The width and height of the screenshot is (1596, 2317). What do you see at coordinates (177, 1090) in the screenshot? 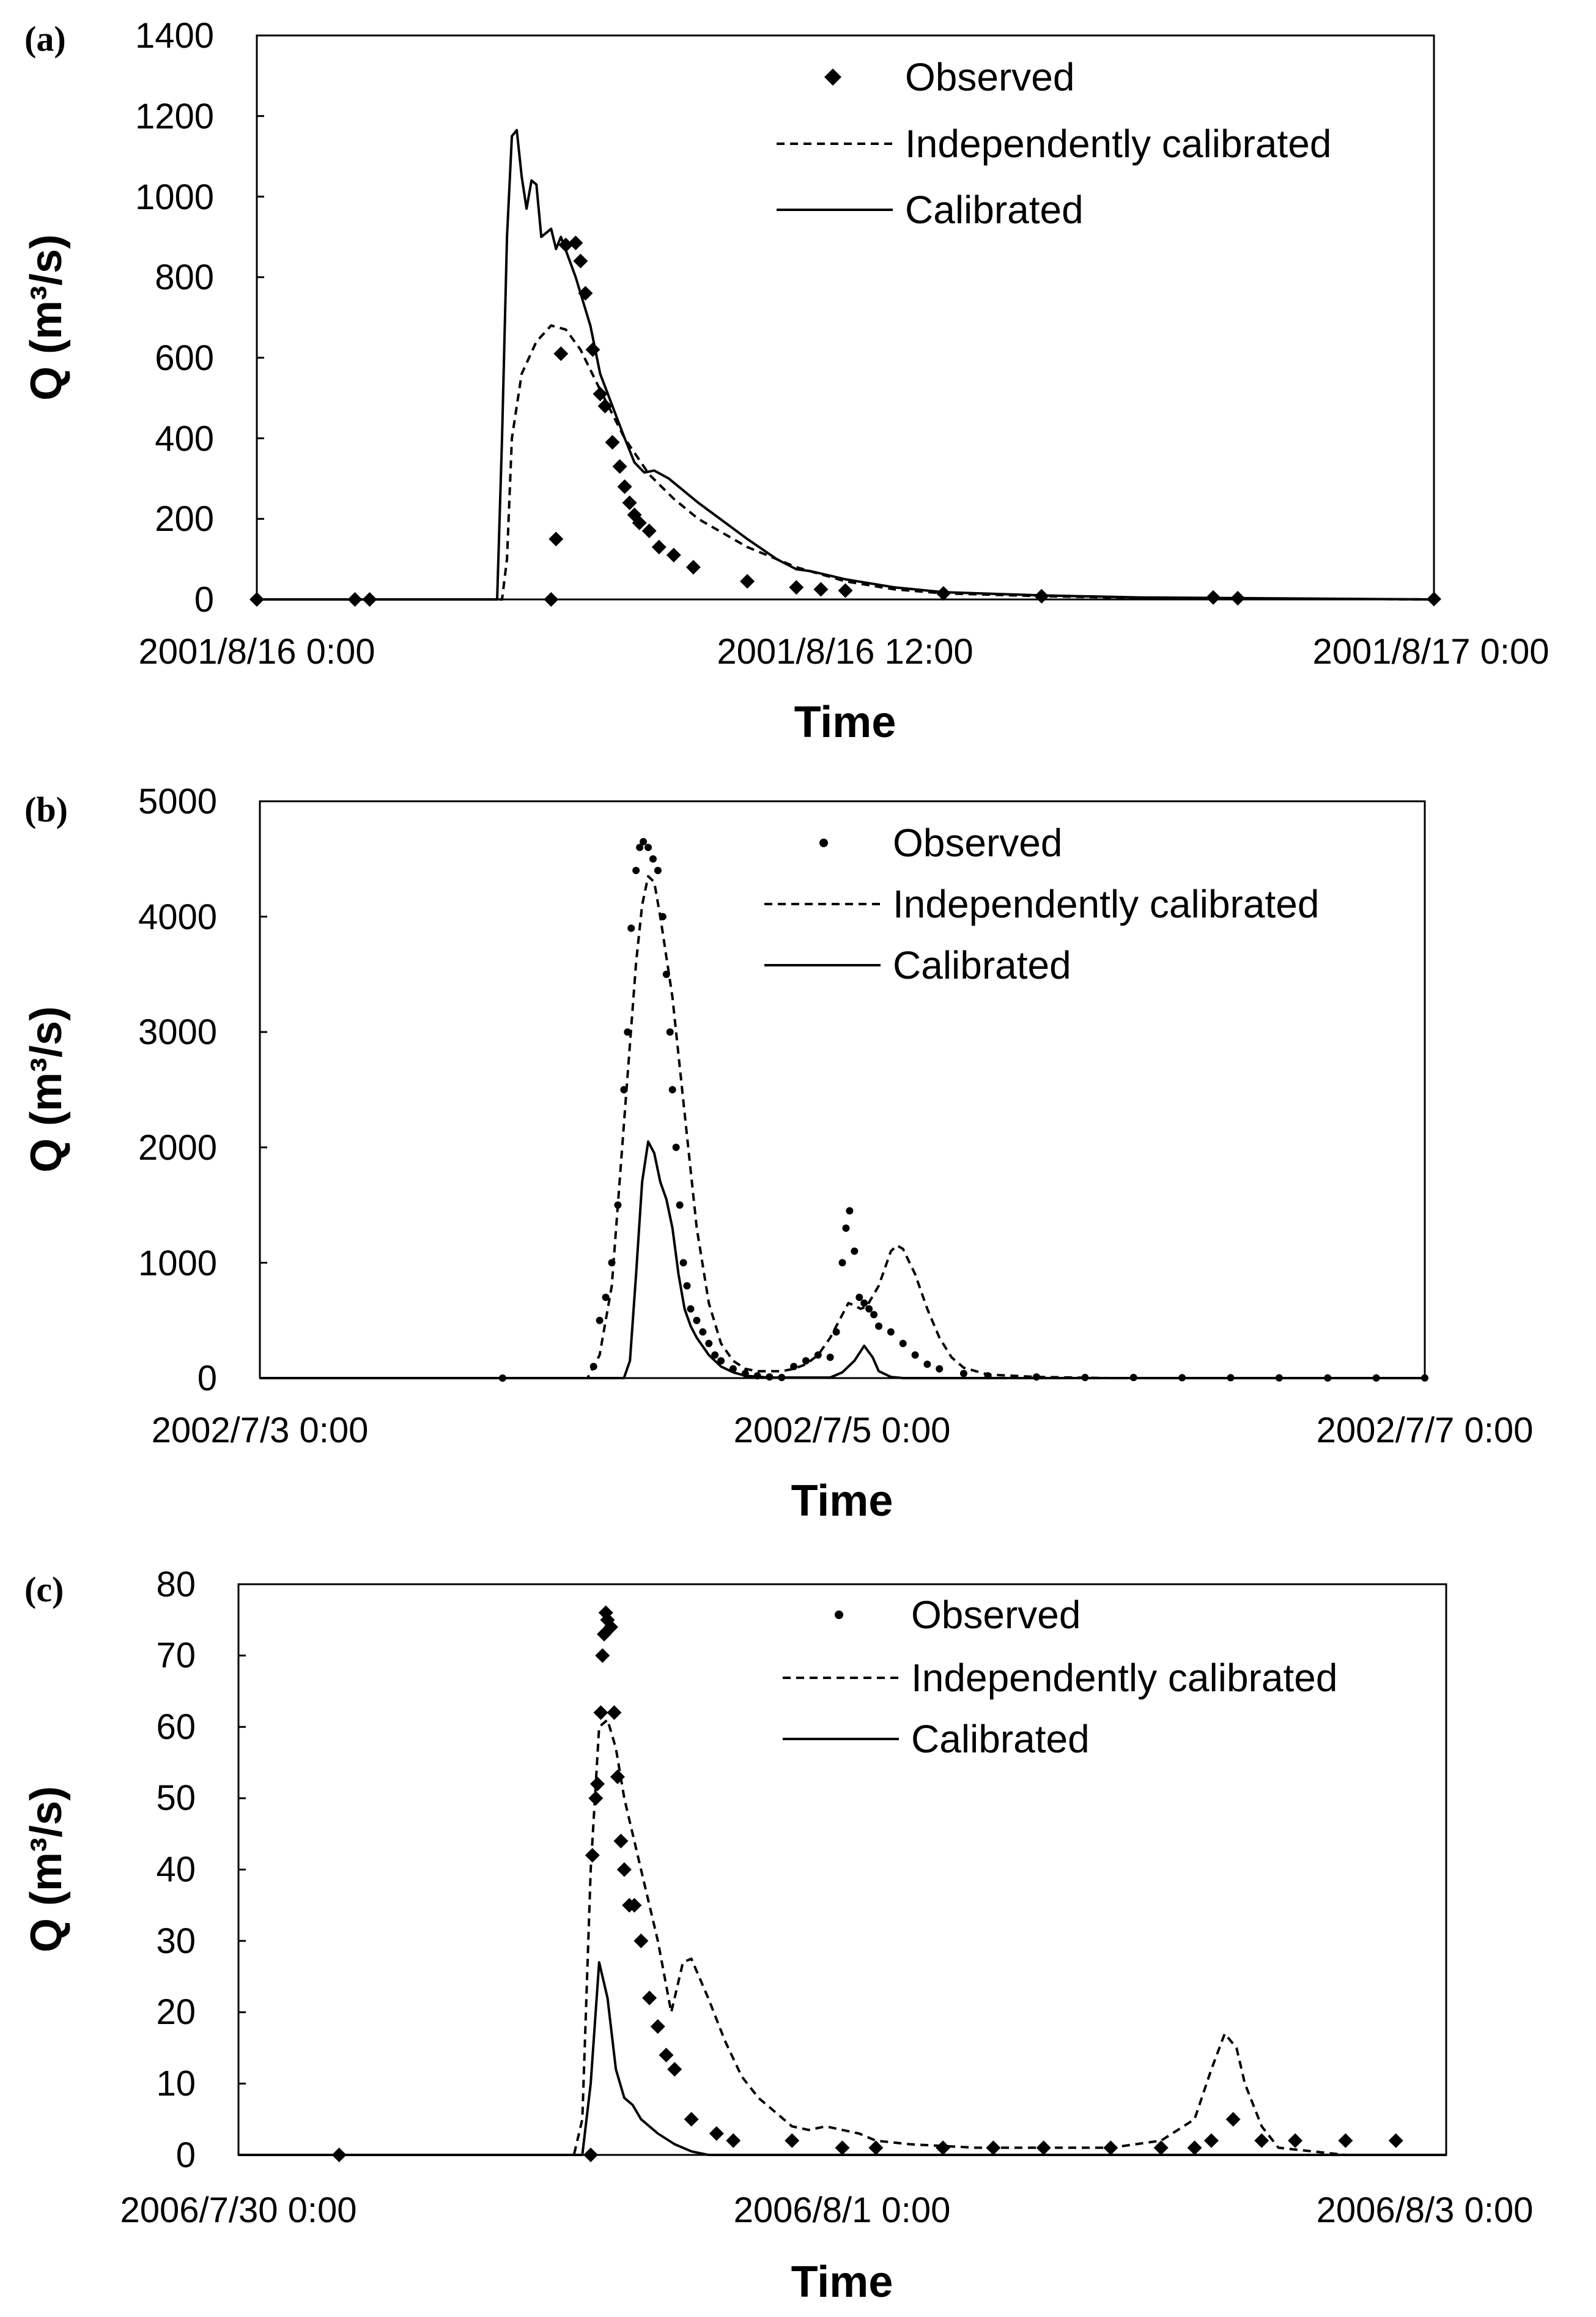
I see `panel-b-y-tick-labels: 0 1000 2000 3000 4000 5000` at bounding box center [177, 1090].